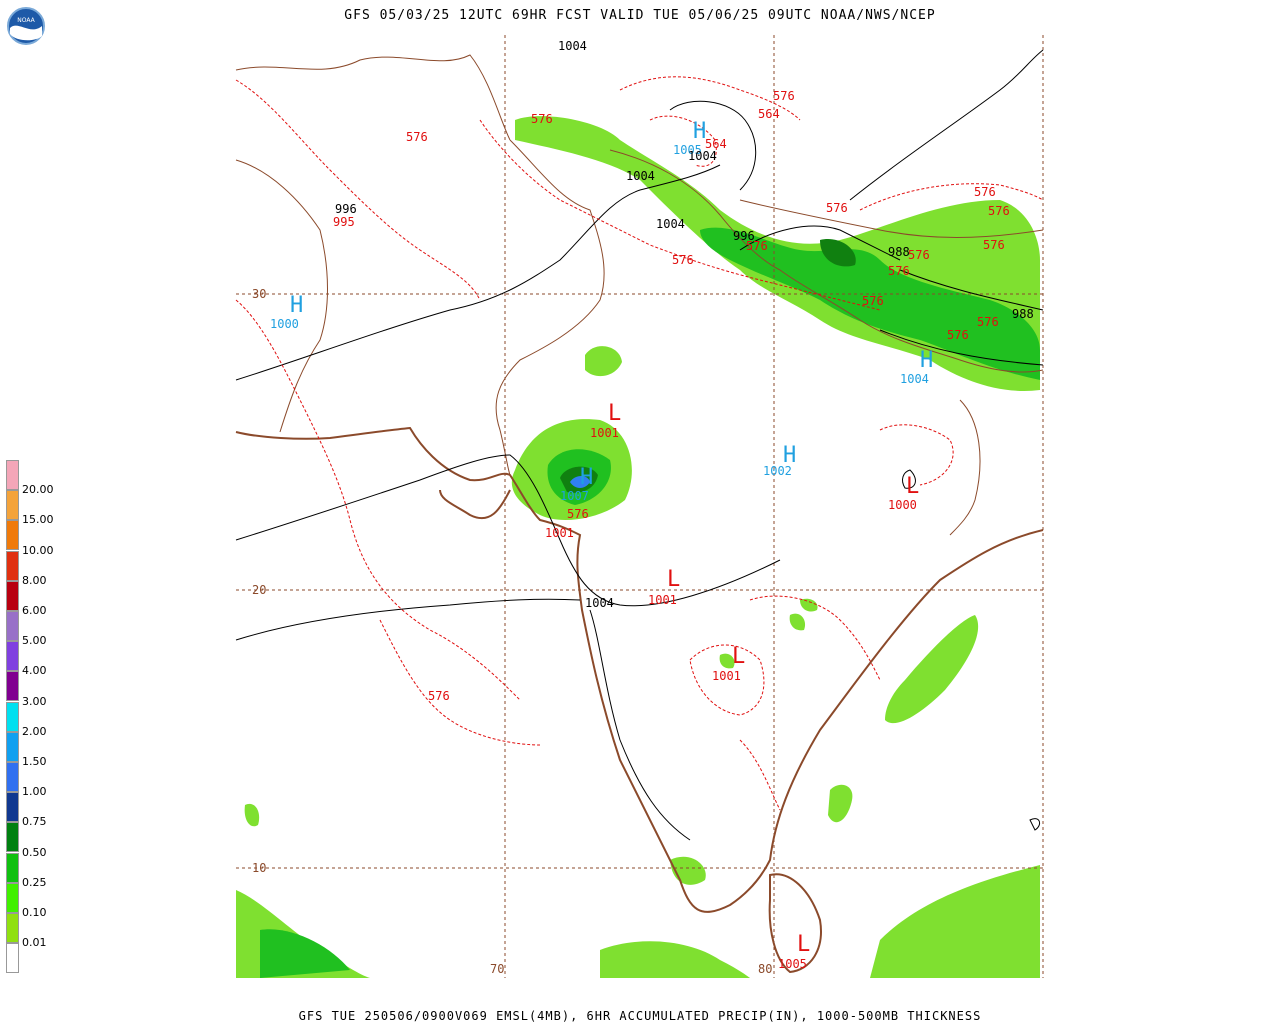 The height and width of the screenshot is (1024, 1280). What do you see at coordinates (574, 496) in the screenshot?
I see `high-value: 1007` at bounding box center [574, 496].